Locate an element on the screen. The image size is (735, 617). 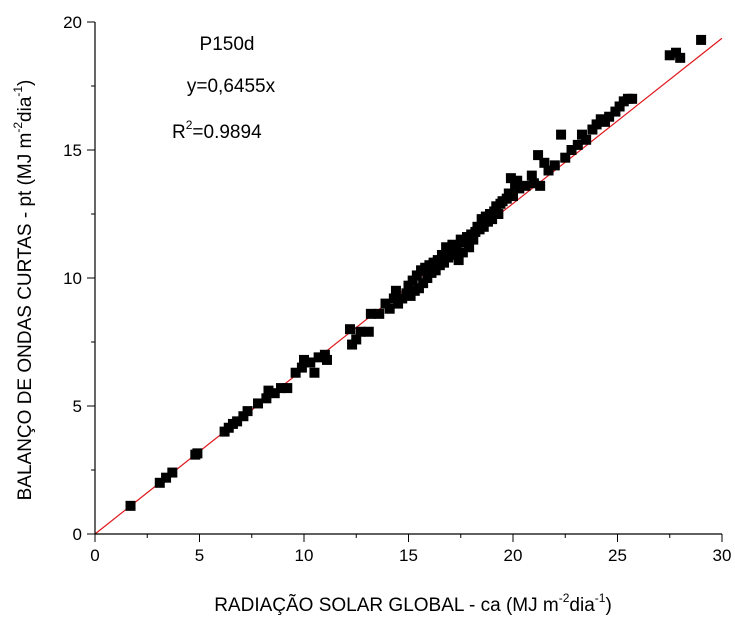
y-tick-label: 20 is located at coordinates (72, 22).